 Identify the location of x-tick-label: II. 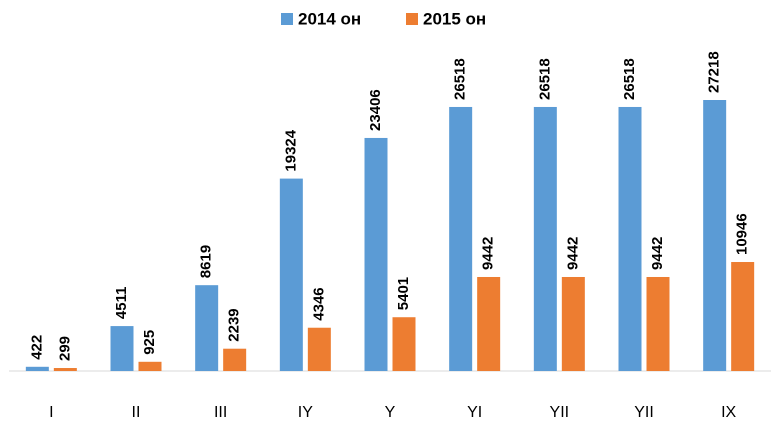
(136, 412).